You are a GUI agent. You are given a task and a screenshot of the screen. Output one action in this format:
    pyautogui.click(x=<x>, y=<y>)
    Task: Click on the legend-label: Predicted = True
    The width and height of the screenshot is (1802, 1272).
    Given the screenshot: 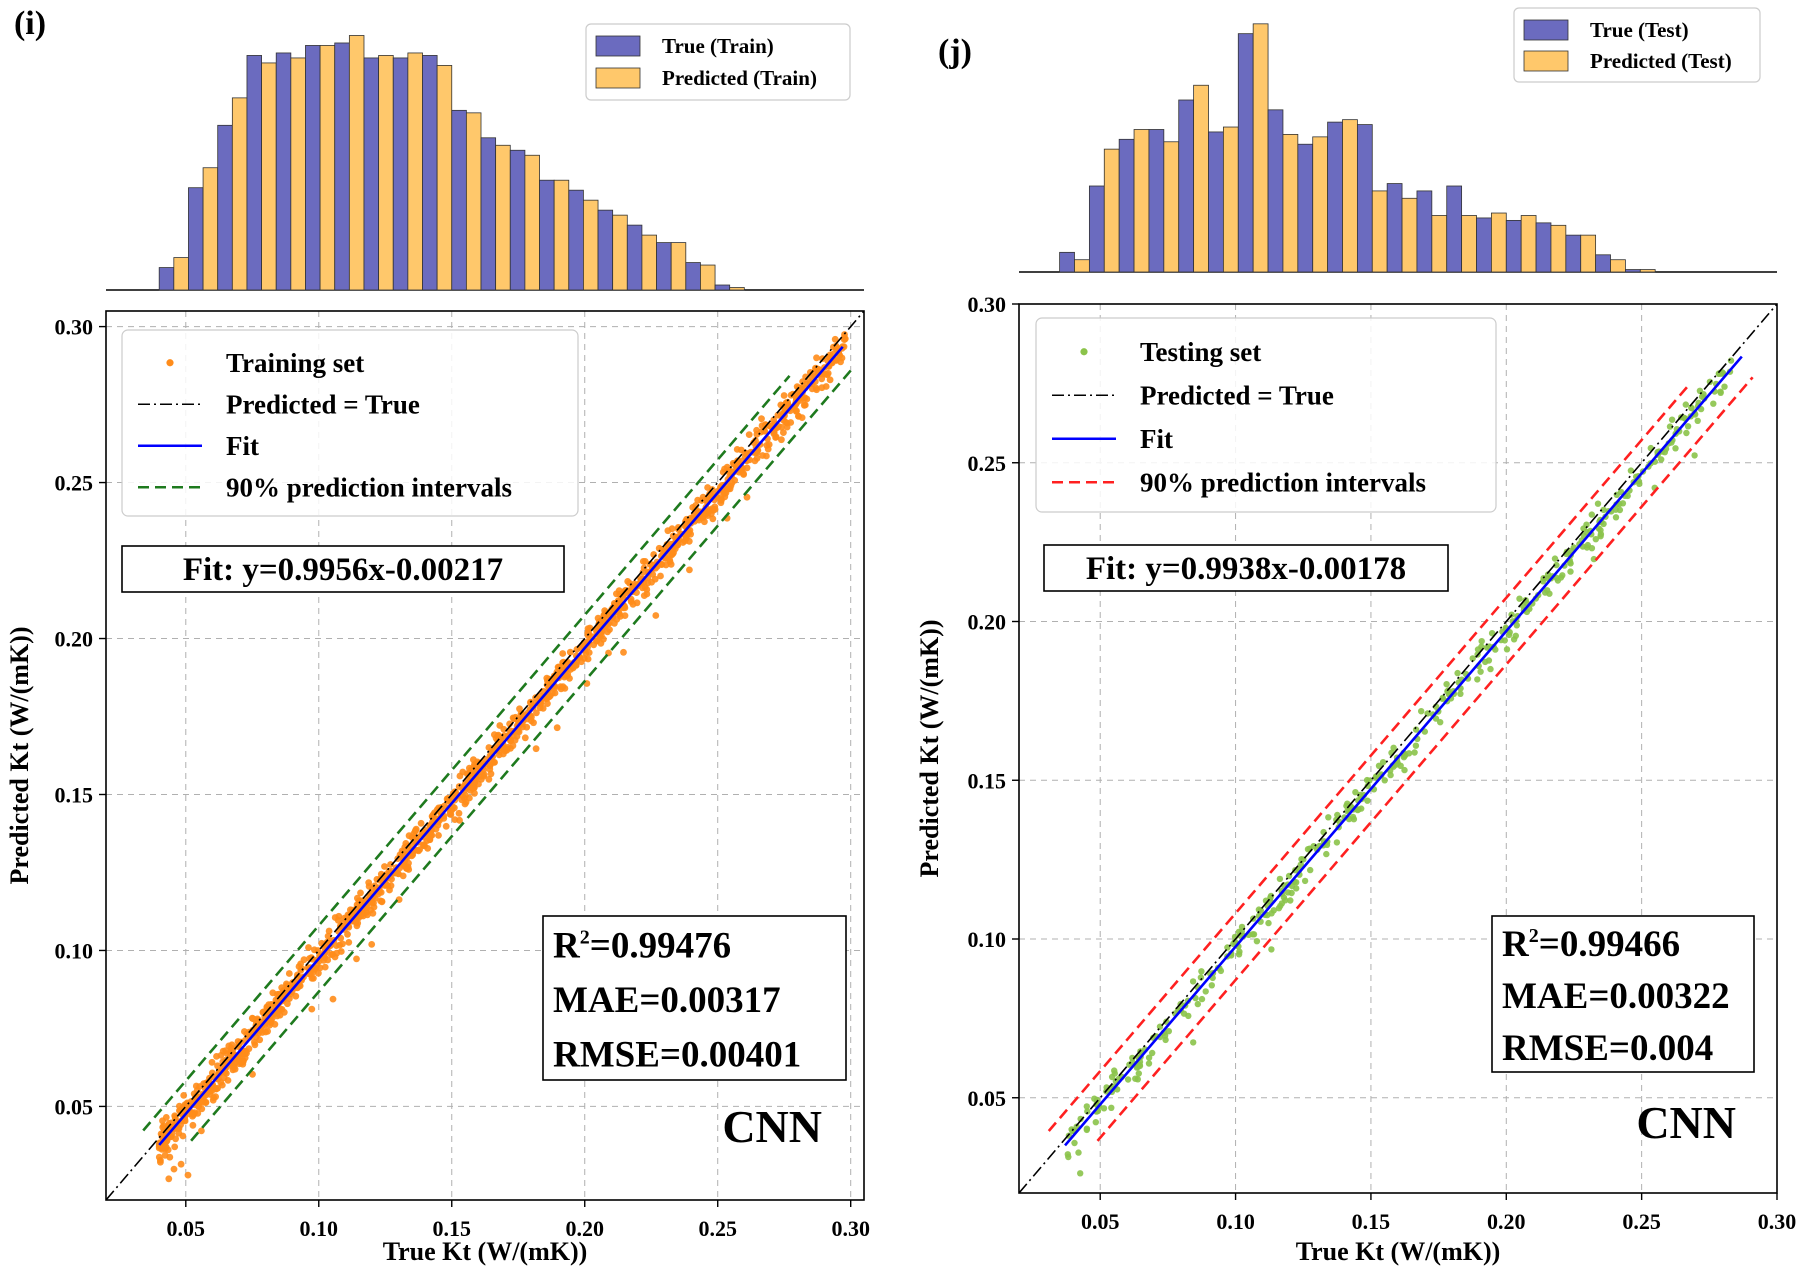 What is the action you would take?
    pyautogui.click(x=1237, y=395)
    